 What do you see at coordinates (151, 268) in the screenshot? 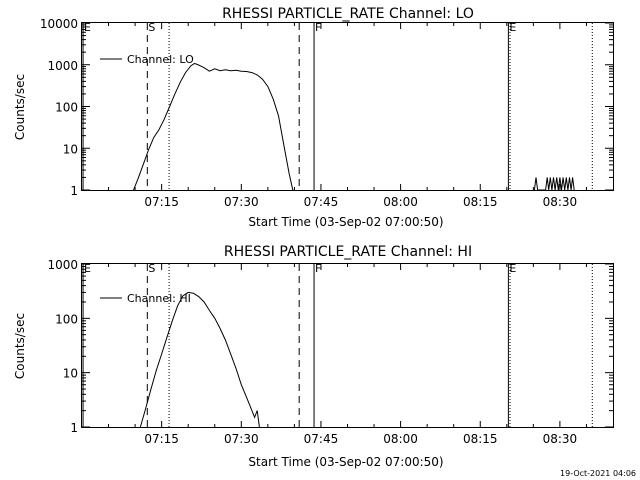
I see `chart-hi-marker-label: S` at bounding box center [151, 268].